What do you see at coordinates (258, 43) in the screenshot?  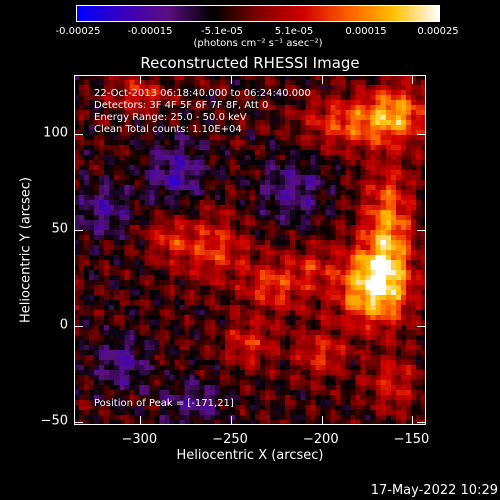 I see `colorbar-units: (photons cm⁻² s⁻¹ asec⁻²)` at bounding box center [258, 43].